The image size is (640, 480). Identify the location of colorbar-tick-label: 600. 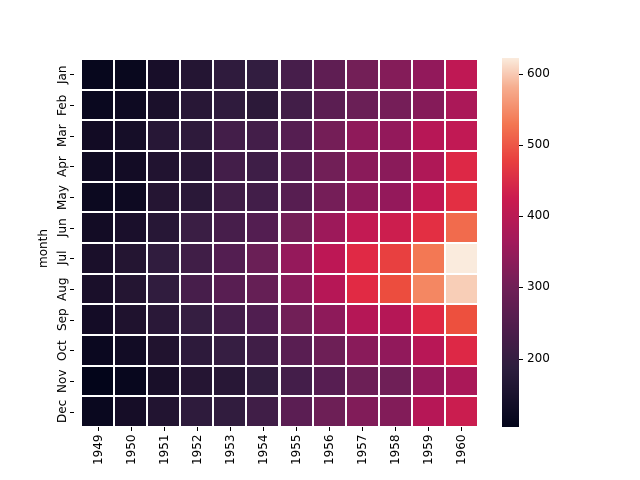
(538, 72).